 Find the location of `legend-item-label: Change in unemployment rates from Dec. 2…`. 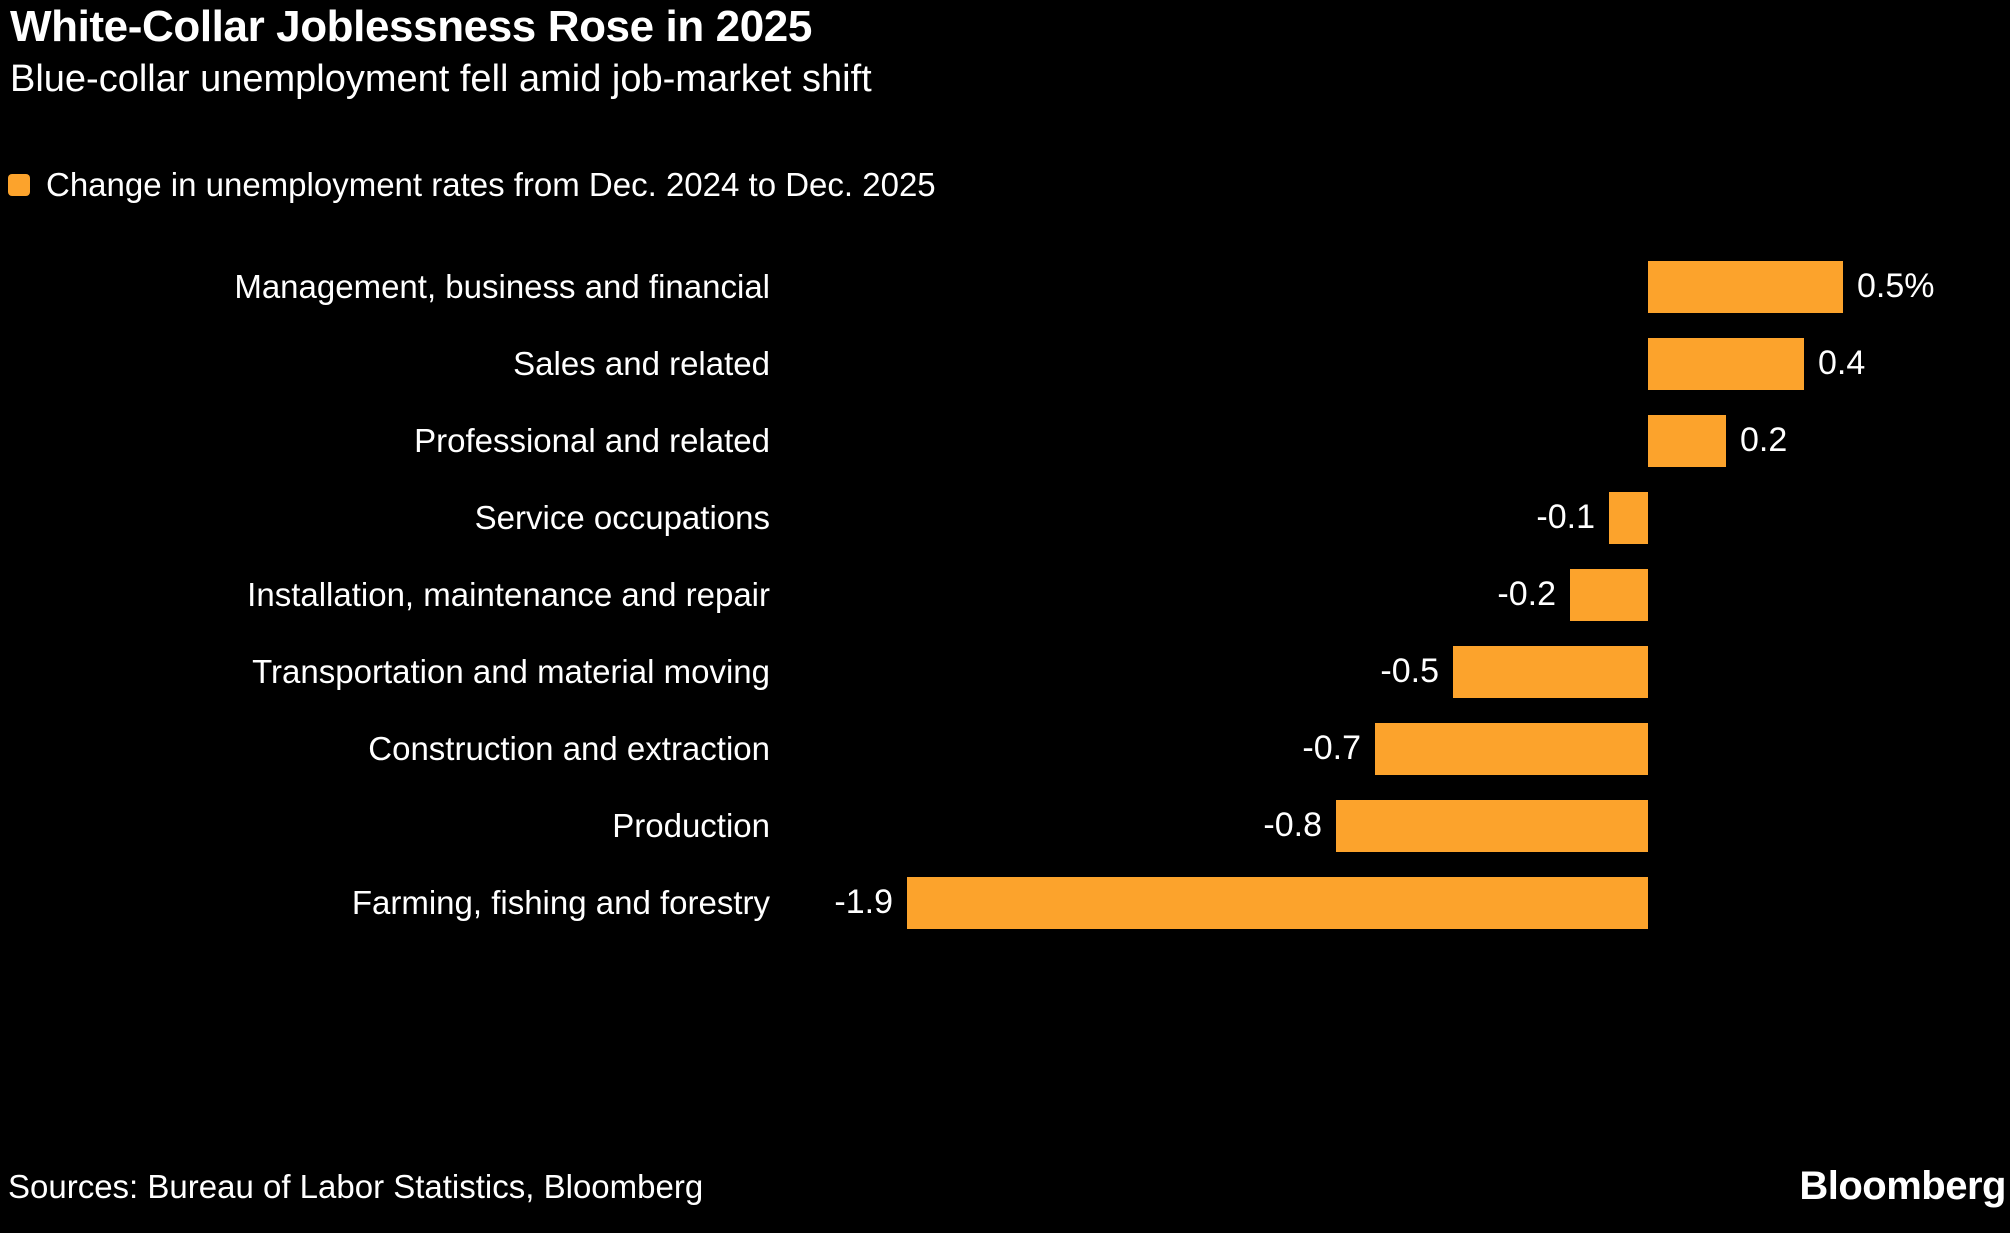

legend-item-label: Change in unemployment rates from Dec. 2… is located at coordinates (491, 184).